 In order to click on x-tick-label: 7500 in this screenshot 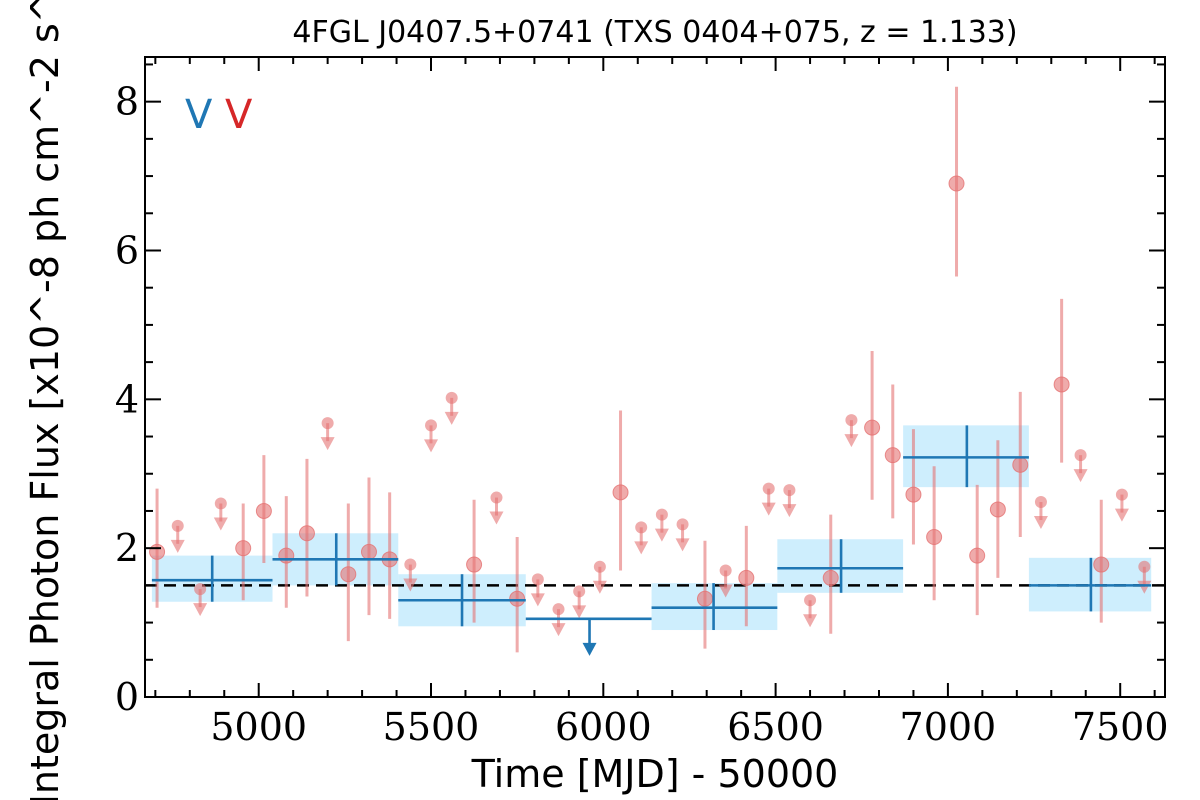, I will do `click(1120, 727)`.